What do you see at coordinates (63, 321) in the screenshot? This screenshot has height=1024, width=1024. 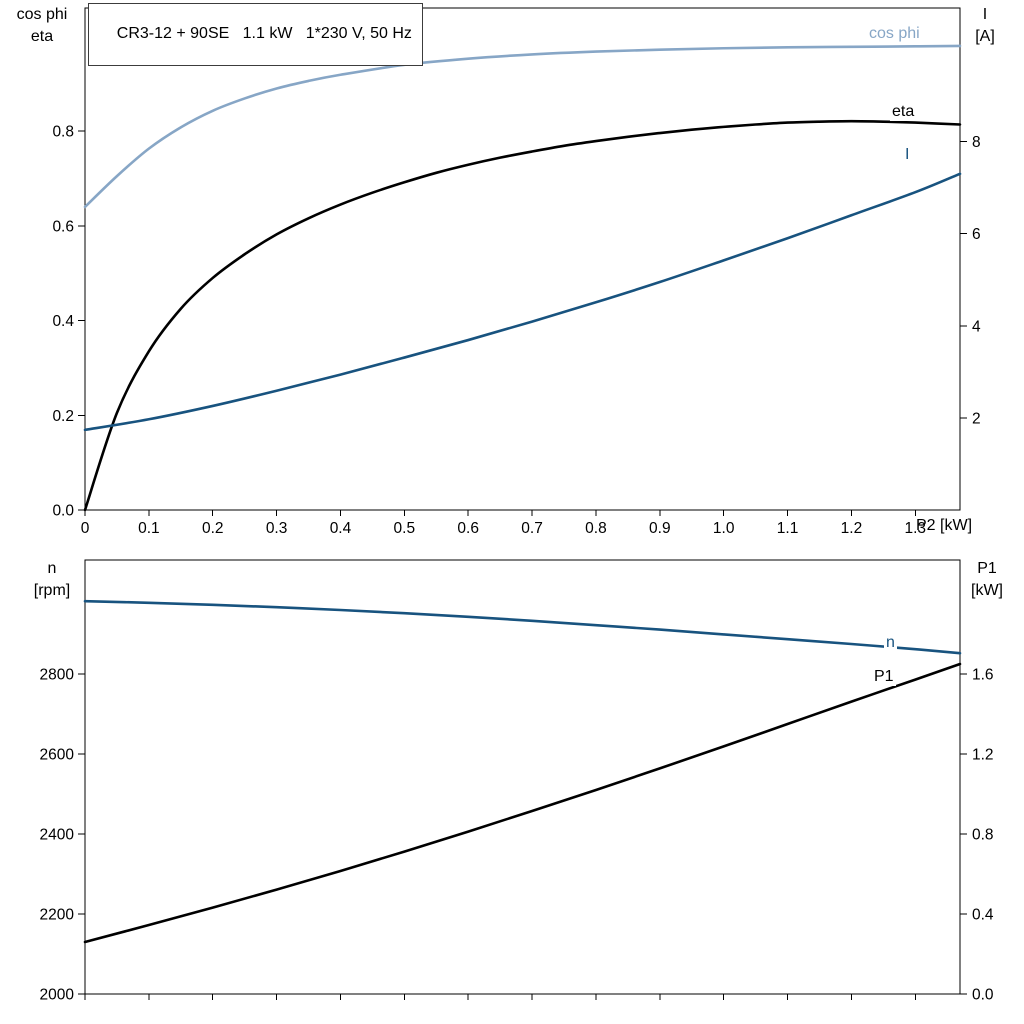 I see `left-tick-label: 0.4` at bounding box center [63, 321].